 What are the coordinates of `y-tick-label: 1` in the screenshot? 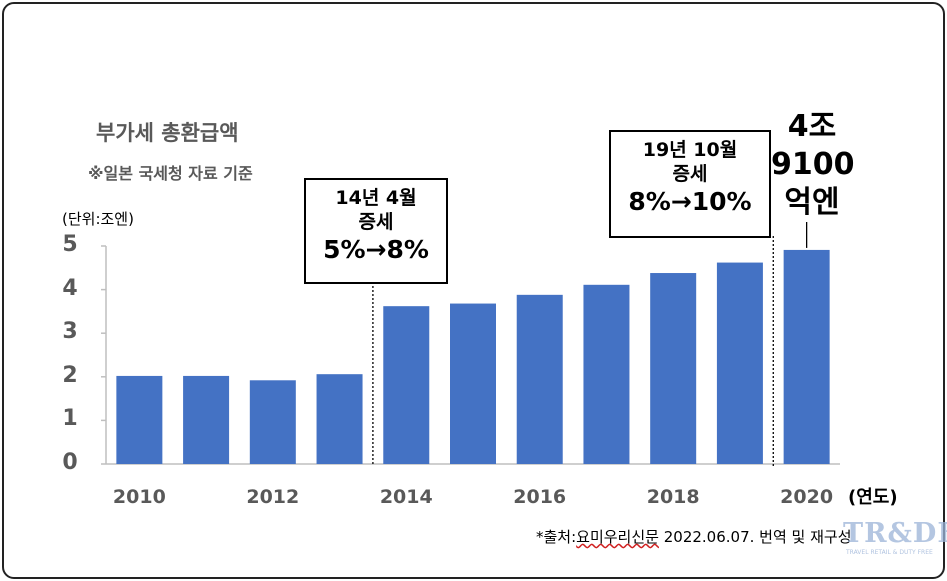 It's located at (70, 419).